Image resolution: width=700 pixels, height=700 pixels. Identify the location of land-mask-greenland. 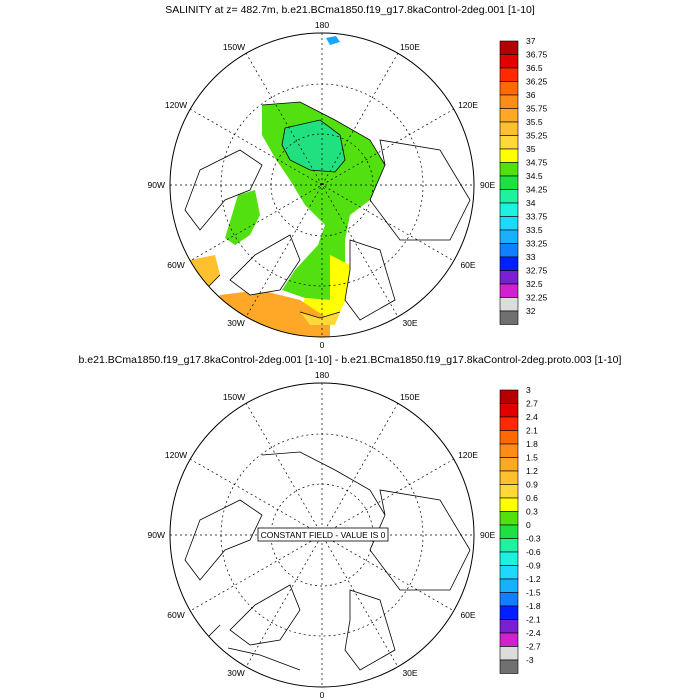
(265, 265).